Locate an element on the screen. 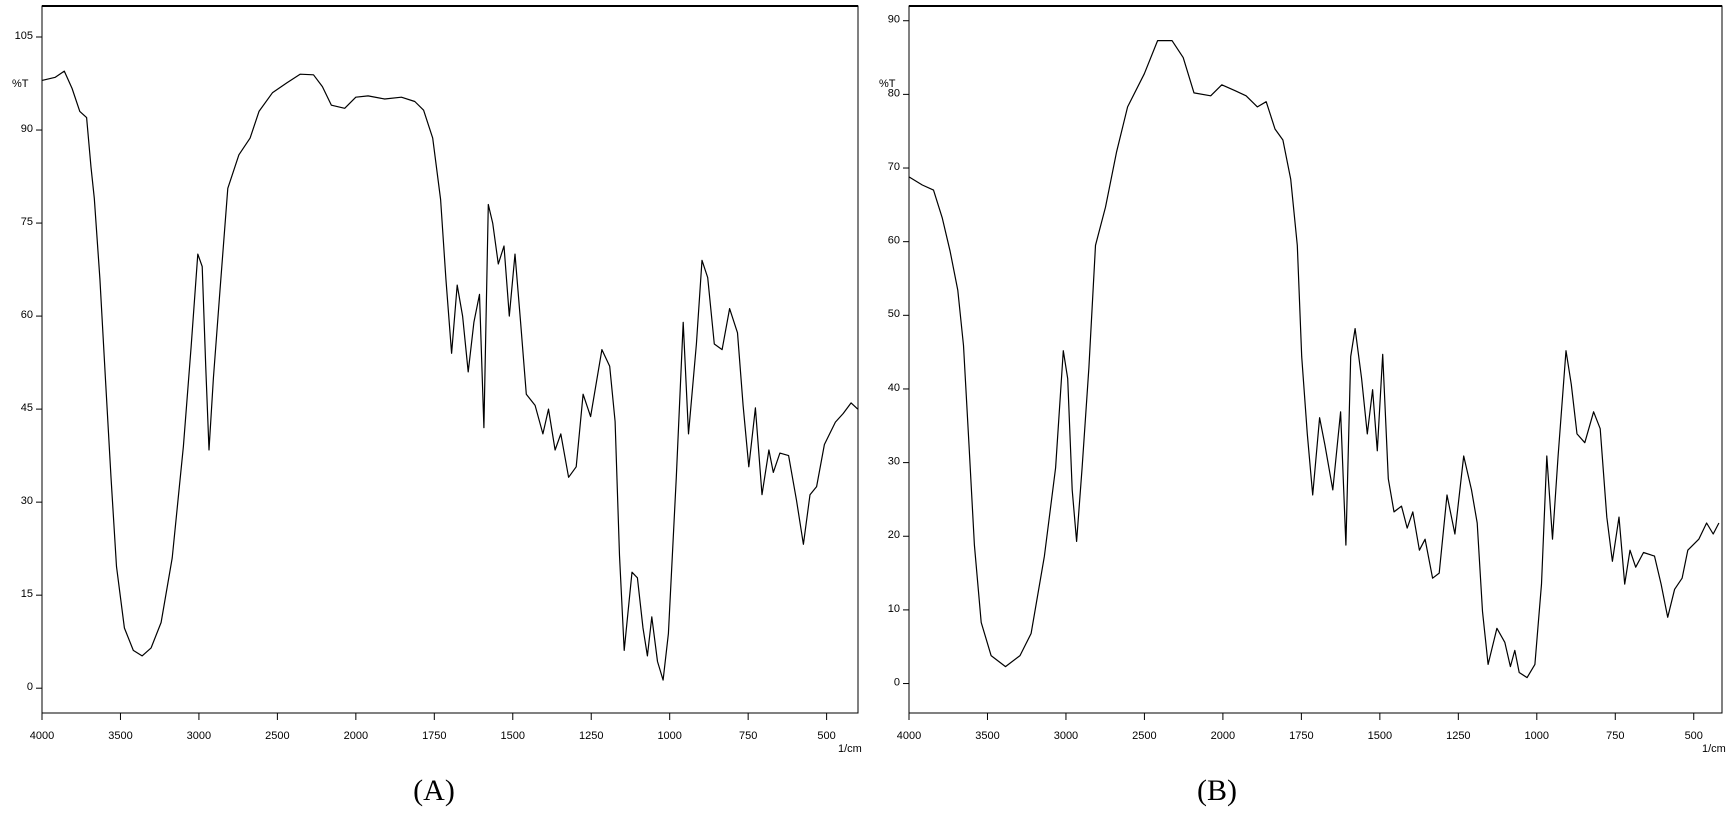 This screenshot has height=819, width=1733. y-tick-label: 80 is located at coordinates (894, 93).